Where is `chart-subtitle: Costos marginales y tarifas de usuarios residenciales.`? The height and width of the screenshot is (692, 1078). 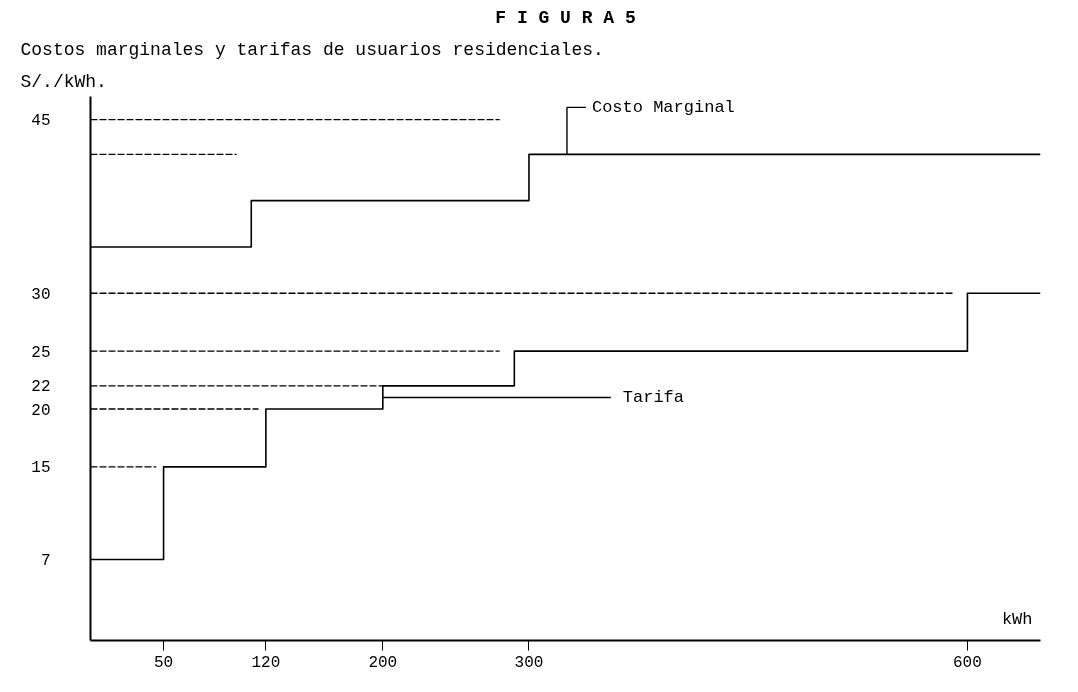 chart-subtitle: Costos marginales y tarifas de usuarios residenciales. is located at coordinates (312, 49).